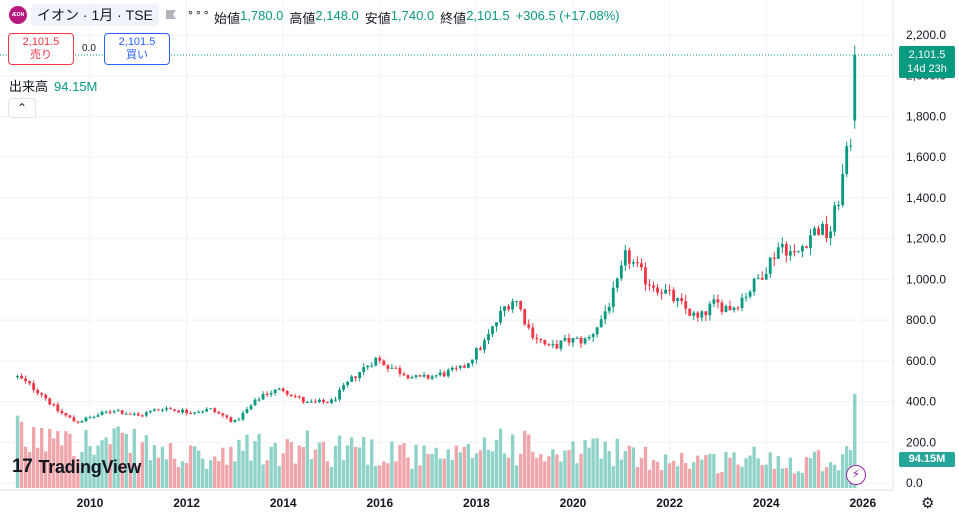 This screenshot has width=959, height=517. I want to click on symbol-title: イオン · 1月 · TSE, so click(95, 15).